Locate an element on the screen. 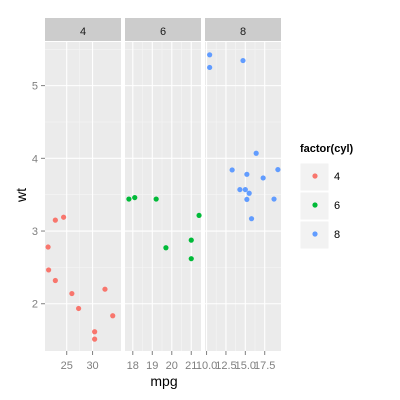  x-axis-title: mpg is located at coordinates (163, 381).